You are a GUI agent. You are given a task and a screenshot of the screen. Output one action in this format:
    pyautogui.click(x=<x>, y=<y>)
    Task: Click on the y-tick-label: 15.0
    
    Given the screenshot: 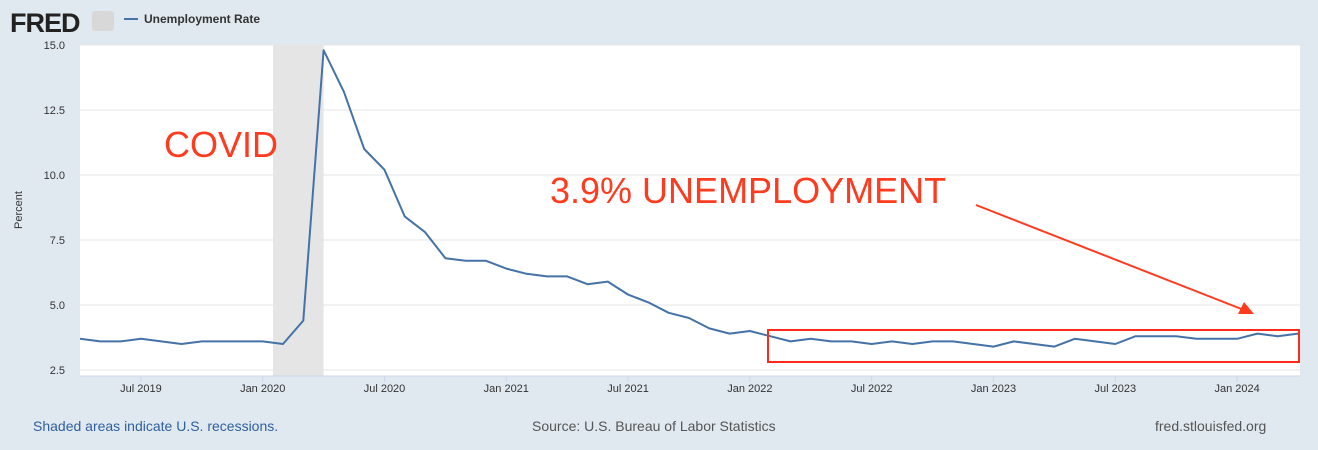 What is the action you would take?
    pyautogui.click(x=54, y=46)
    